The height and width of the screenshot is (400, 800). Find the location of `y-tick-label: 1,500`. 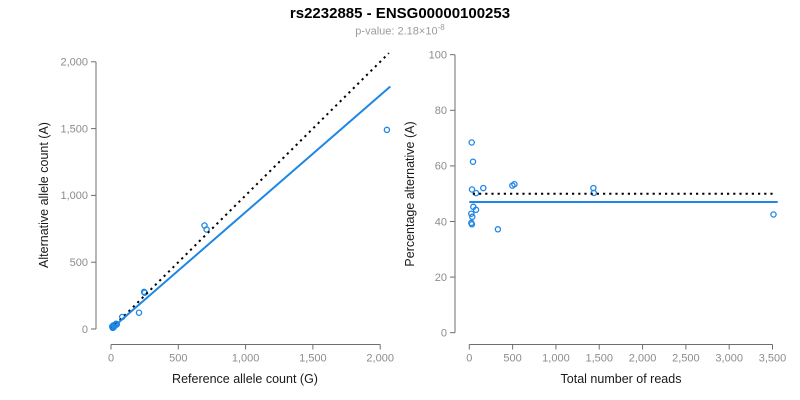

y-tick-label: 1,500 is located at coordinates (74, 129).